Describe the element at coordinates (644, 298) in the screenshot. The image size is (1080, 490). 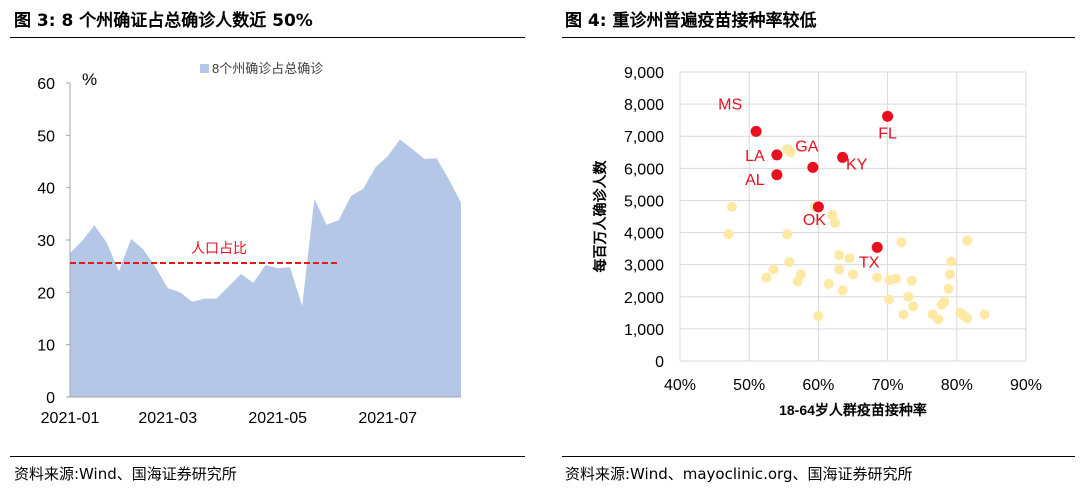
I see `right-y-tick-label: 2,000` at that location.